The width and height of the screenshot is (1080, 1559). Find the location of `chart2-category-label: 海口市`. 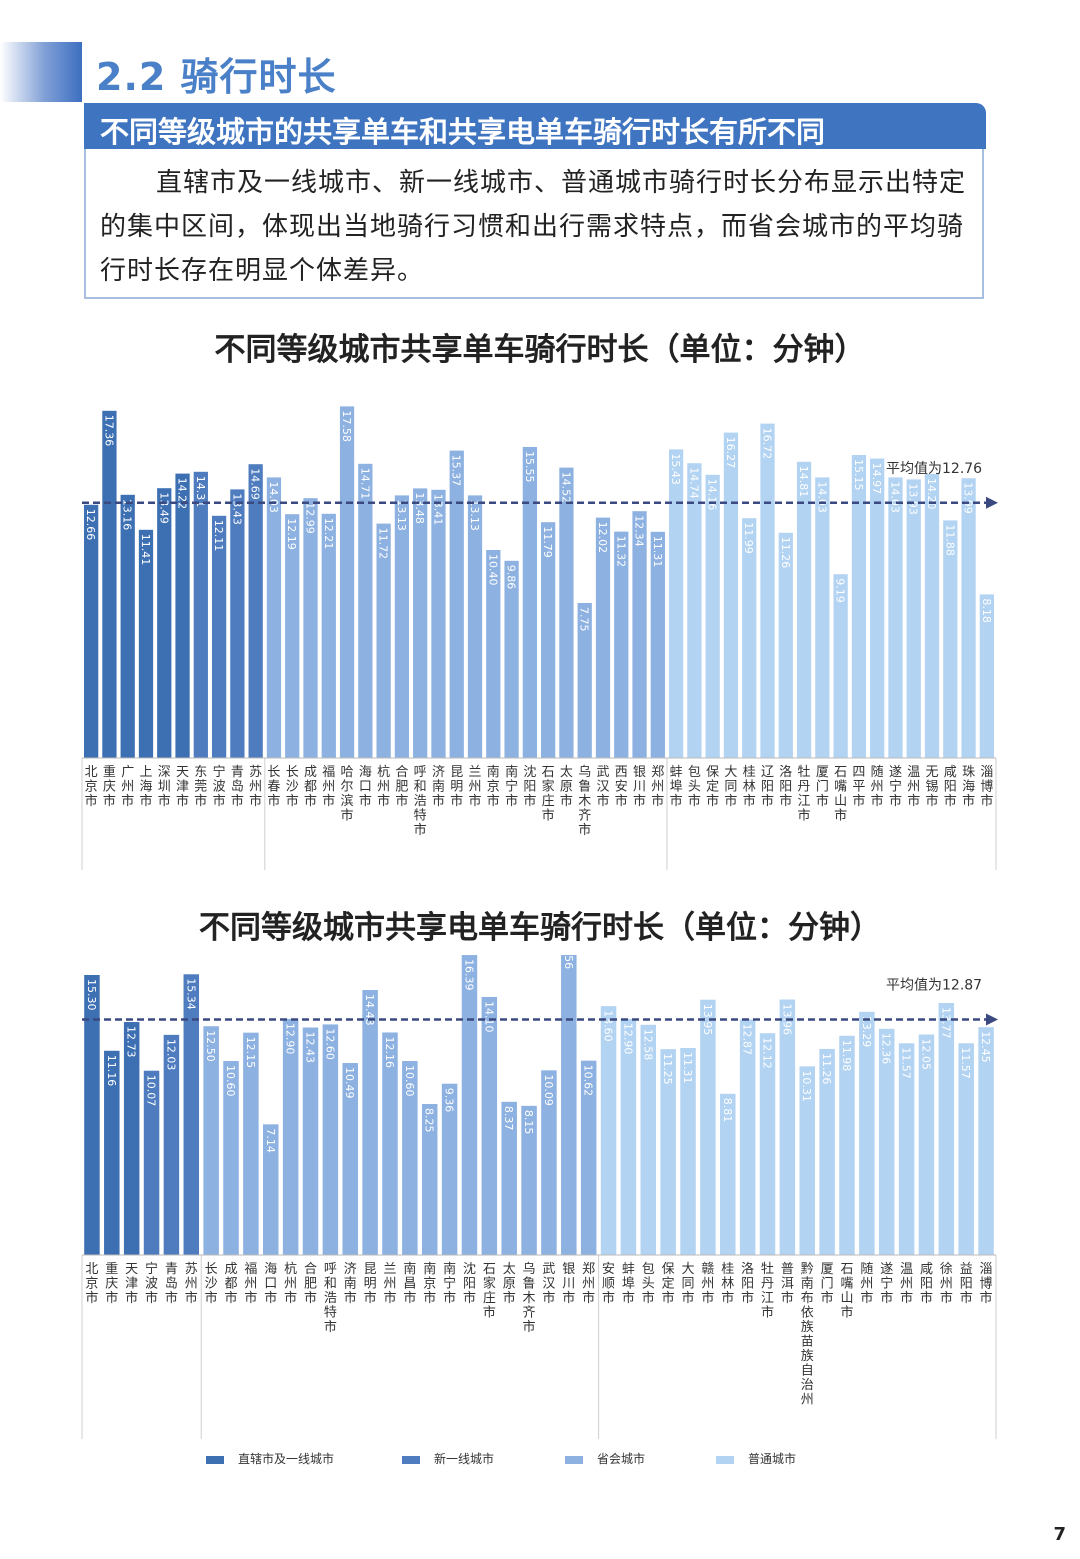

chart2-category-label: 海口市 is located at coordinates (270, 1284).